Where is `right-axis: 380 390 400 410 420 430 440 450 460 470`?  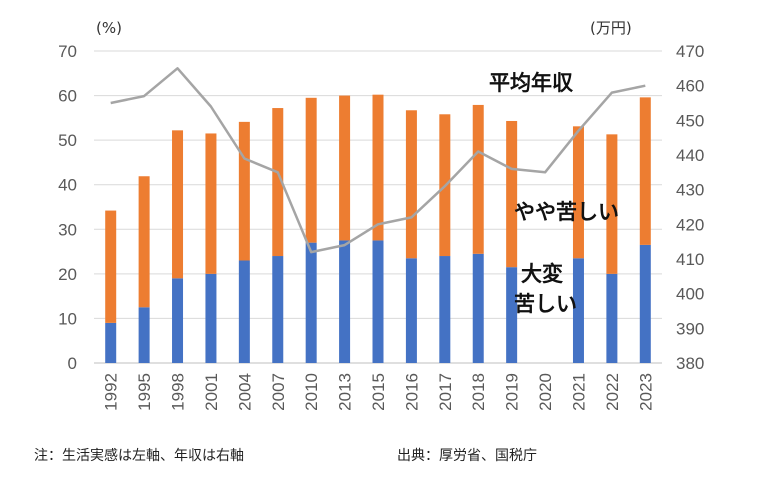
right-axis: 380 390 400 410 420 430 440 450 460 470 is located at coordinates (690, 207).